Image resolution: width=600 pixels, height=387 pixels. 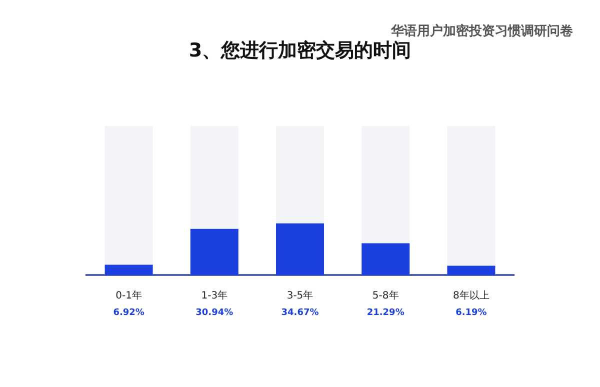 I want to click on data-label: 6.19%, so click(x=471, y=313).